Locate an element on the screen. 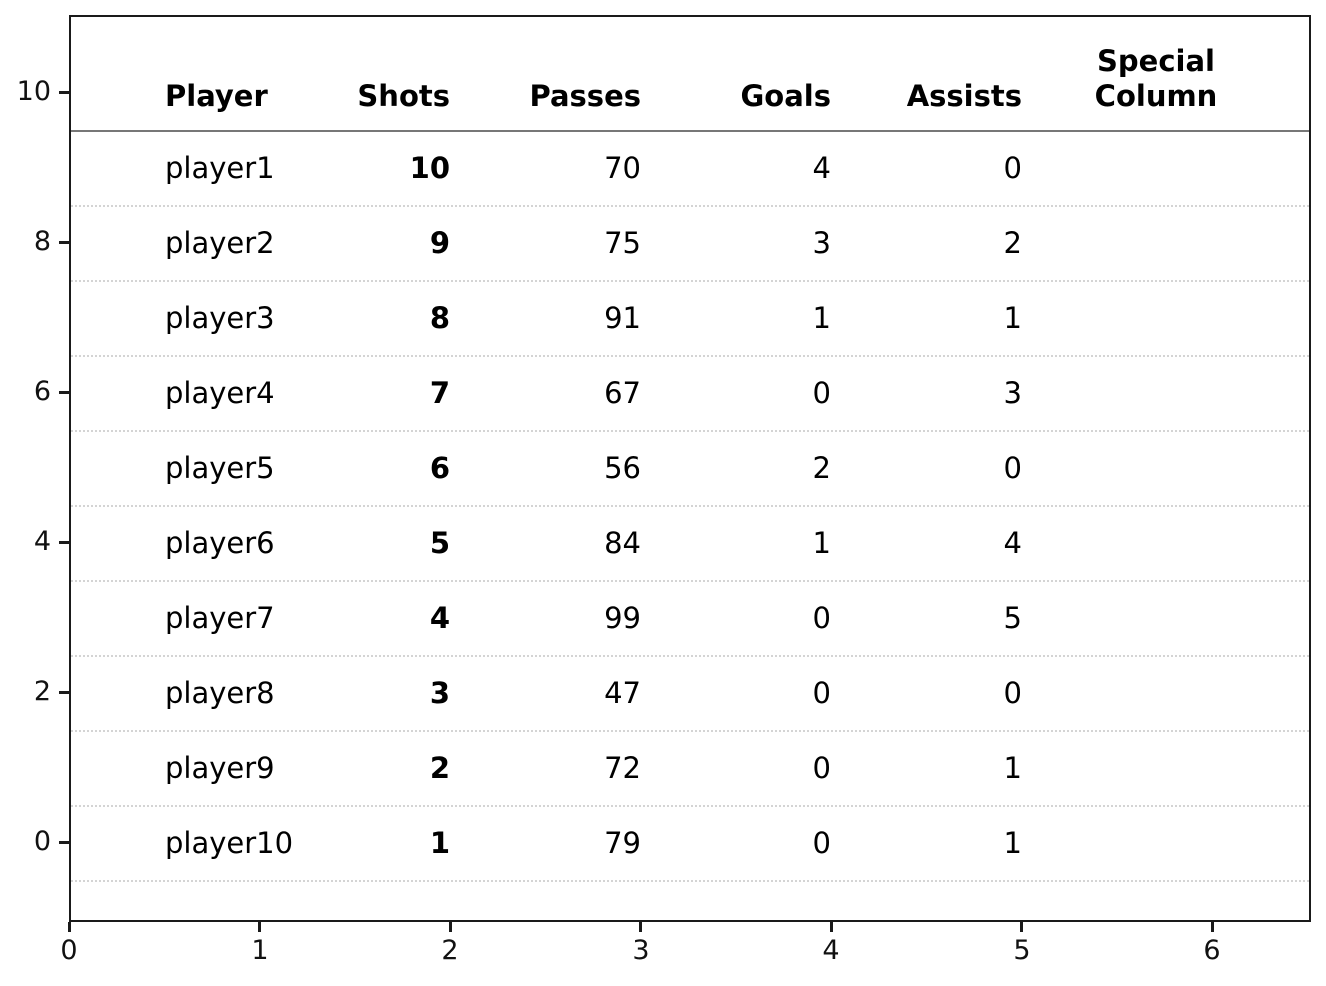 This screenshot has height=986, width=1326. goals-cell: 3 is located at coordinates (821, 243).